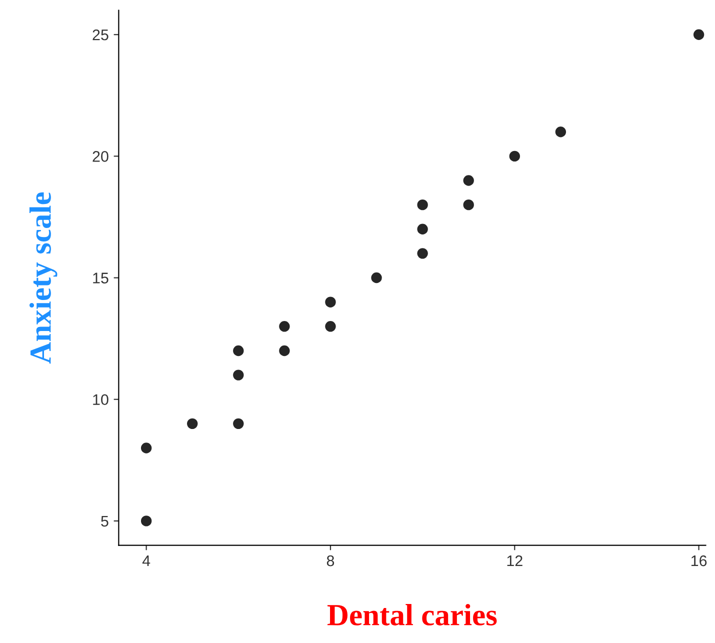  I want to click on y-tick-label: 25, so click(100, 34).